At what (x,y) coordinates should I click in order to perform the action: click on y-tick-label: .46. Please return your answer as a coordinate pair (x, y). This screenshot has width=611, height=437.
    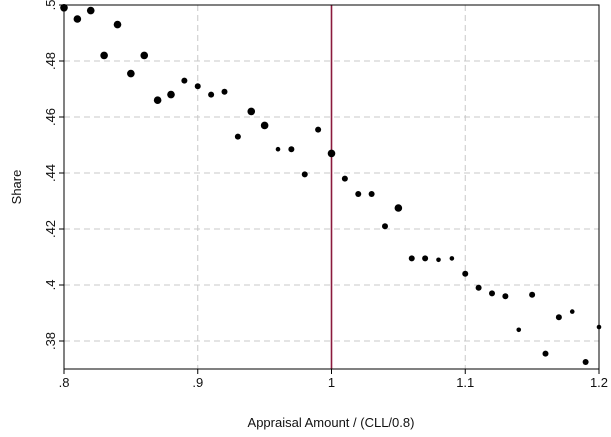
    Looking at the image, I should click on (50, 117).